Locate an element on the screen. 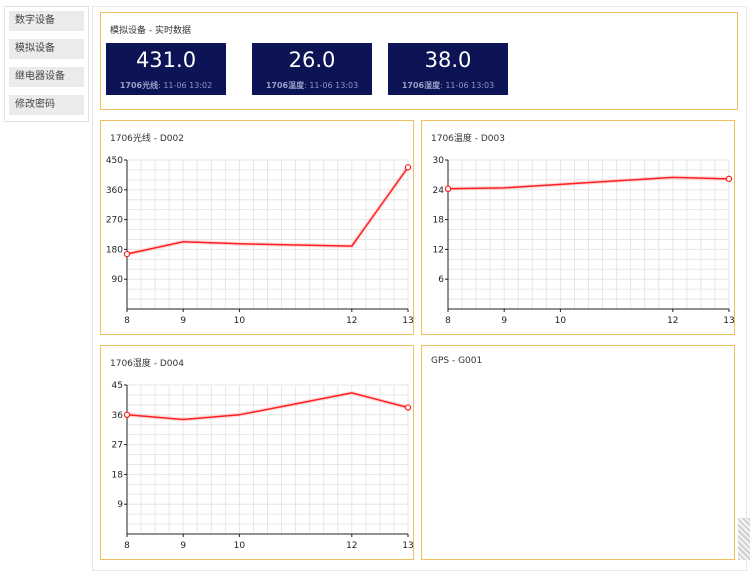 The width and height of the screenshot is (750, 573). y-tick-label: 45 is located at coordinates (117, 386).